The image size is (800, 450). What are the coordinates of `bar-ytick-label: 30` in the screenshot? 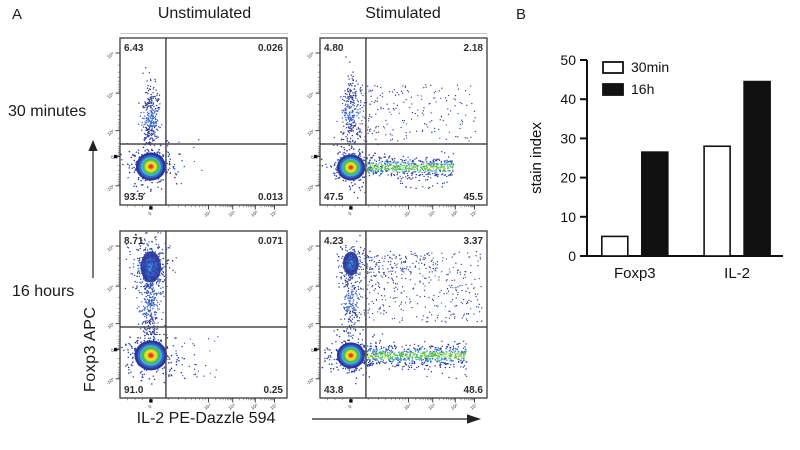 It's located at (568, 138).